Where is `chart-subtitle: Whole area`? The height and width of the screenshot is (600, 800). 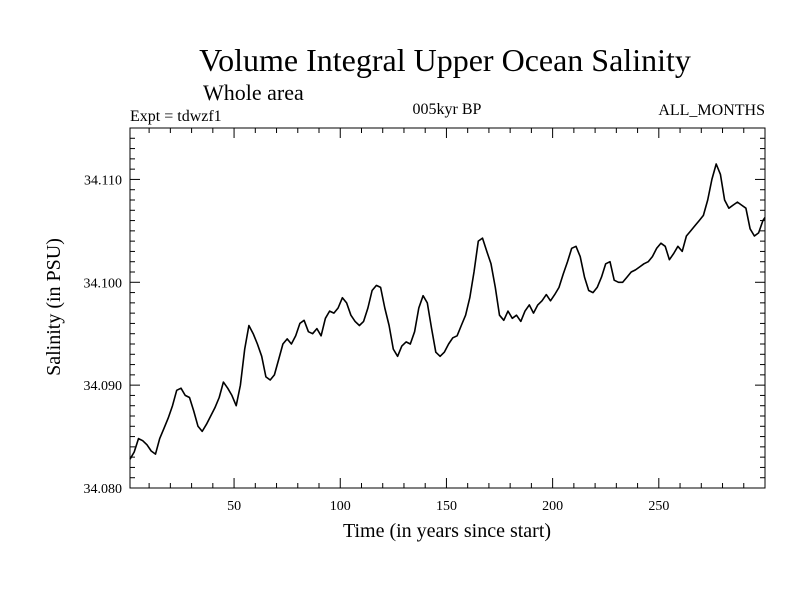
chart-subtitle: Whole area is located at coordinates (253, 92).